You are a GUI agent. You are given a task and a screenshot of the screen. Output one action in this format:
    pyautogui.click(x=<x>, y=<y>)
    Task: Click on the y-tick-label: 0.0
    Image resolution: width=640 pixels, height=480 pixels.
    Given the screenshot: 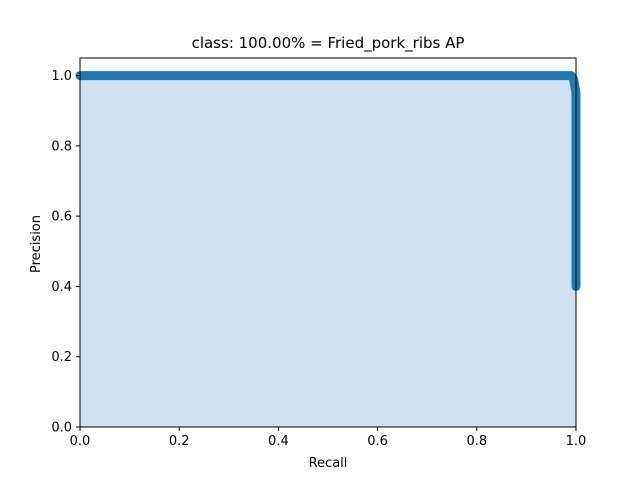 What is the action you would take?
    pyautogui.click(x=61, y=428)
    